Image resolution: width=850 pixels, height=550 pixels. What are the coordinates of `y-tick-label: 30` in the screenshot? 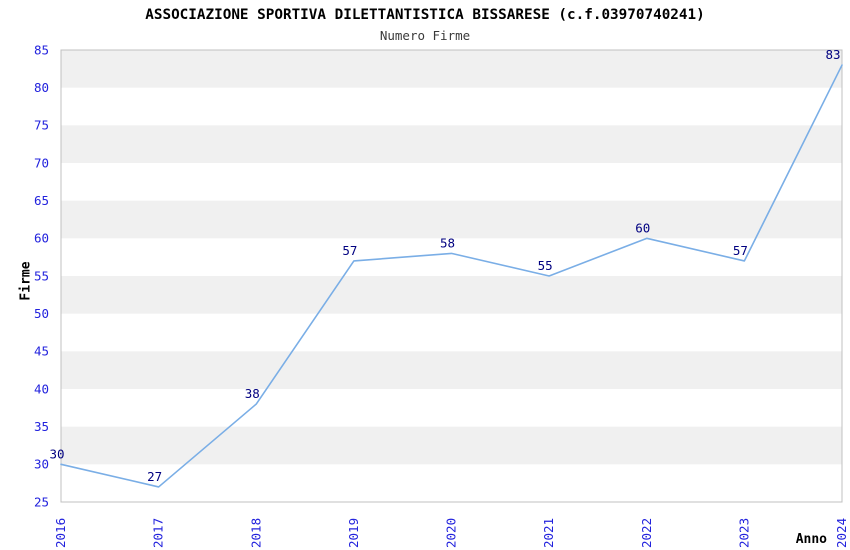 It's located at (41, 464).